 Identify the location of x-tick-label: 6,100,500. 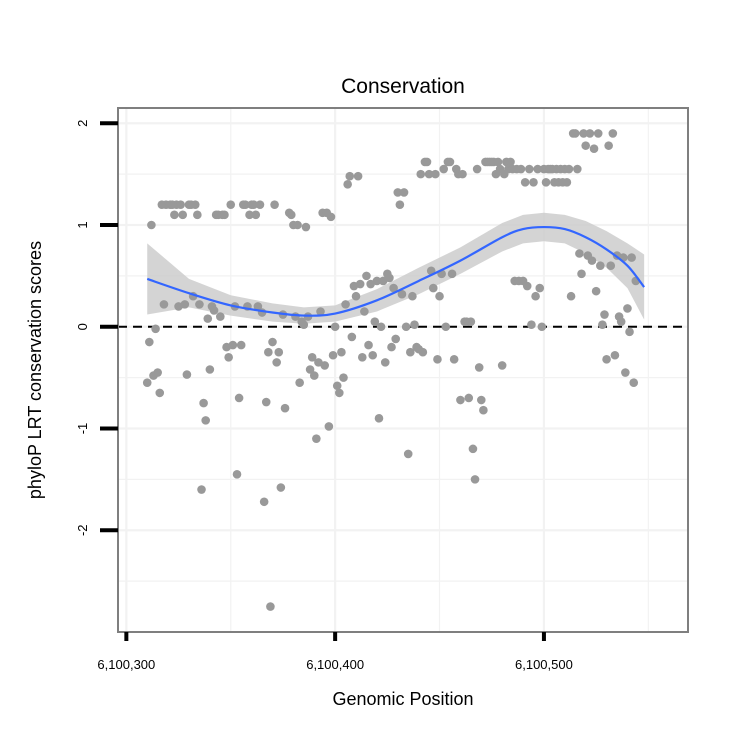
(544, 664).